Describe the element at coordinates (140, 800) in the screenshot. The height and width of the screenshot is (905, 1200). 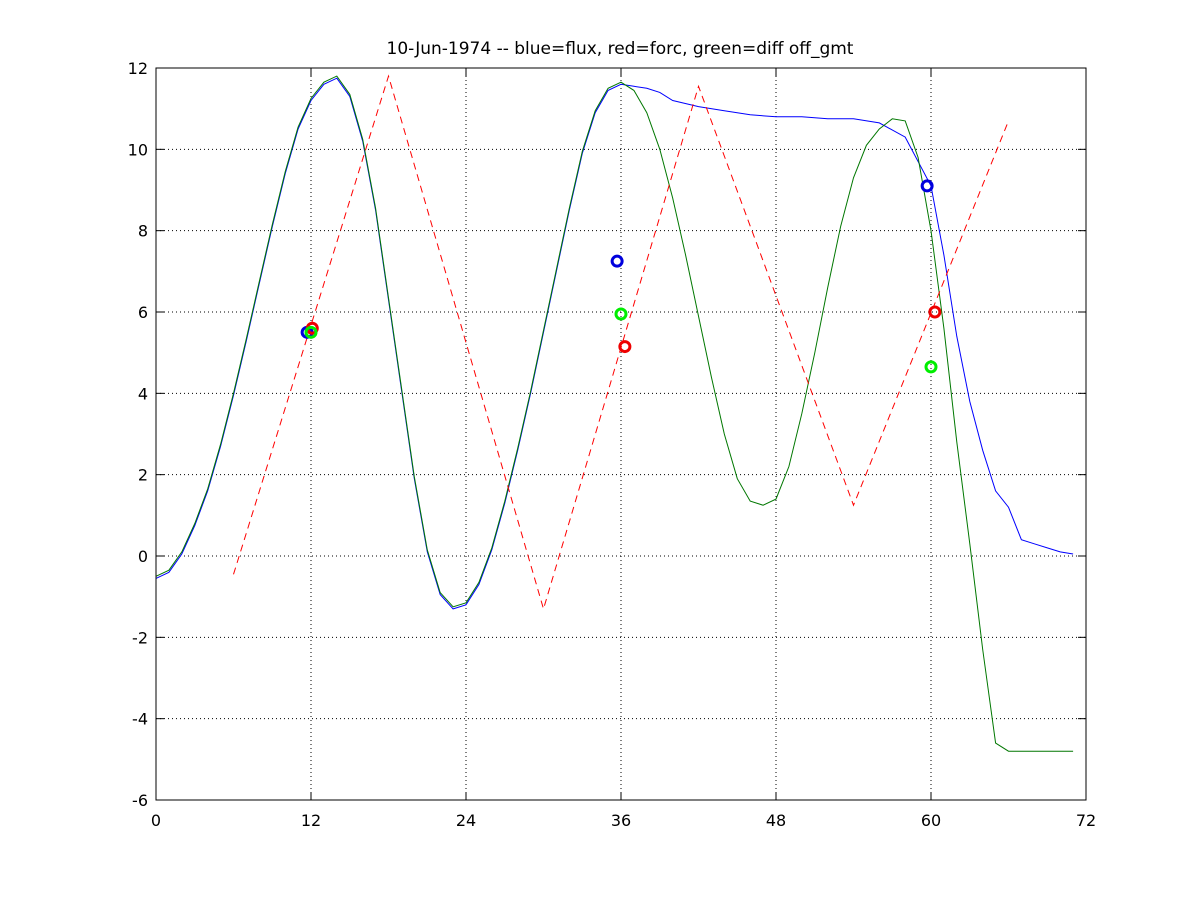
I see `y-tick-label: -6` at that location.